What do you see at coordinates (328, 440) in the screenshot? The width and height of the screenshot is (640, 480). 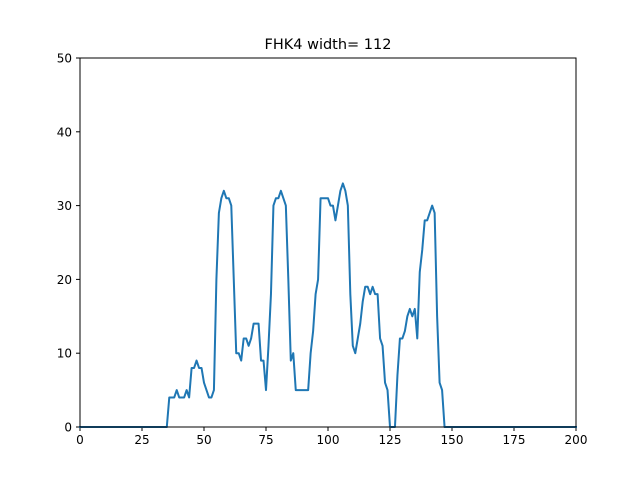 I see `x-tick-label: 100` at bounding box center [328, 440].